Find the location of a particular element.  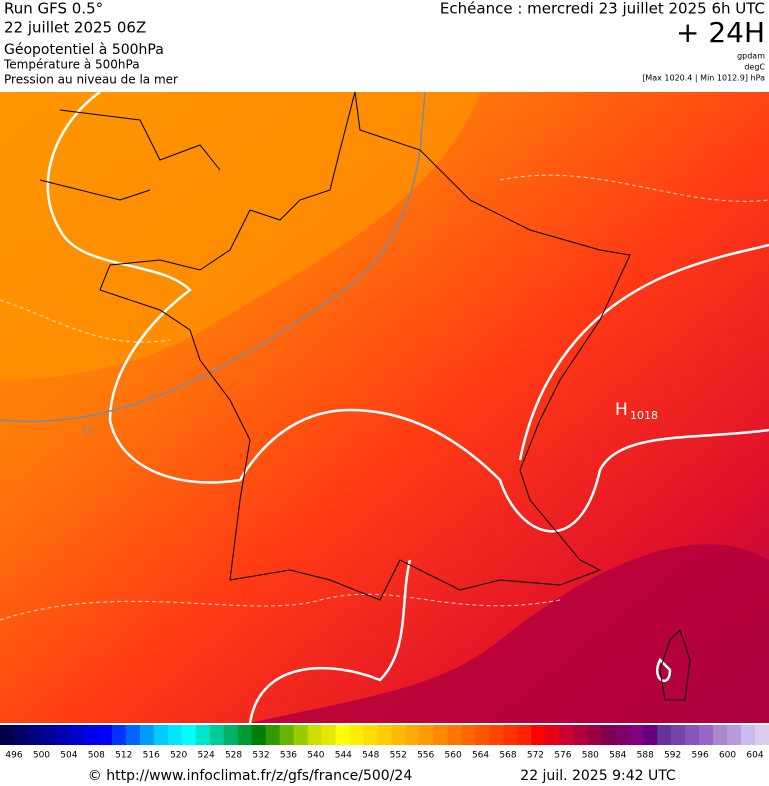

field: Température à 500hPa is located at coordinates (71, 65).